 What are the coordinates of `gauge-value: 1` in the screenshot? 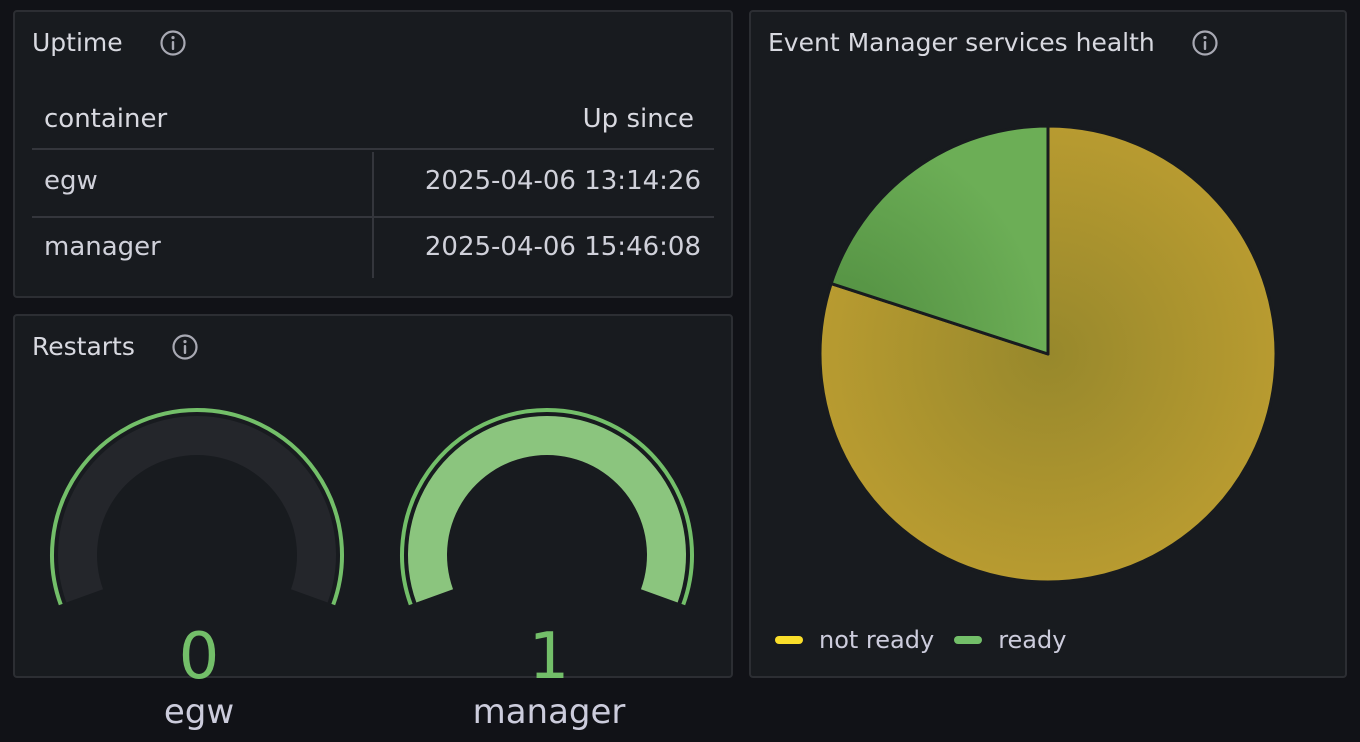 It's located at (549, 657).